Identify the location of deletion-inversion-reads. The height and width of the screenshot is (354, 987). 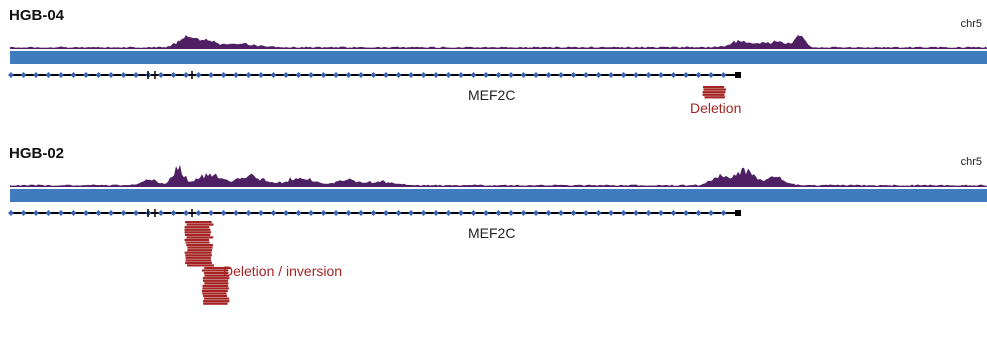
(207, 263).